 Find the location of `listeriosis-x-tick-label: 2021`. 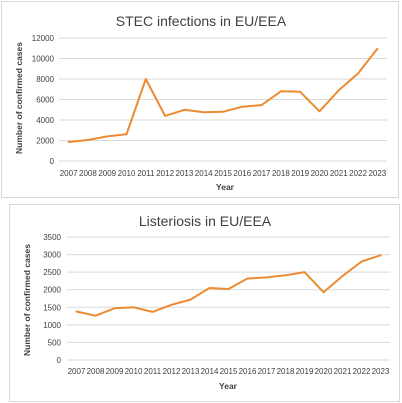

listeriosis-x-tick-label: 2021 is located at coordinates (343, 371).